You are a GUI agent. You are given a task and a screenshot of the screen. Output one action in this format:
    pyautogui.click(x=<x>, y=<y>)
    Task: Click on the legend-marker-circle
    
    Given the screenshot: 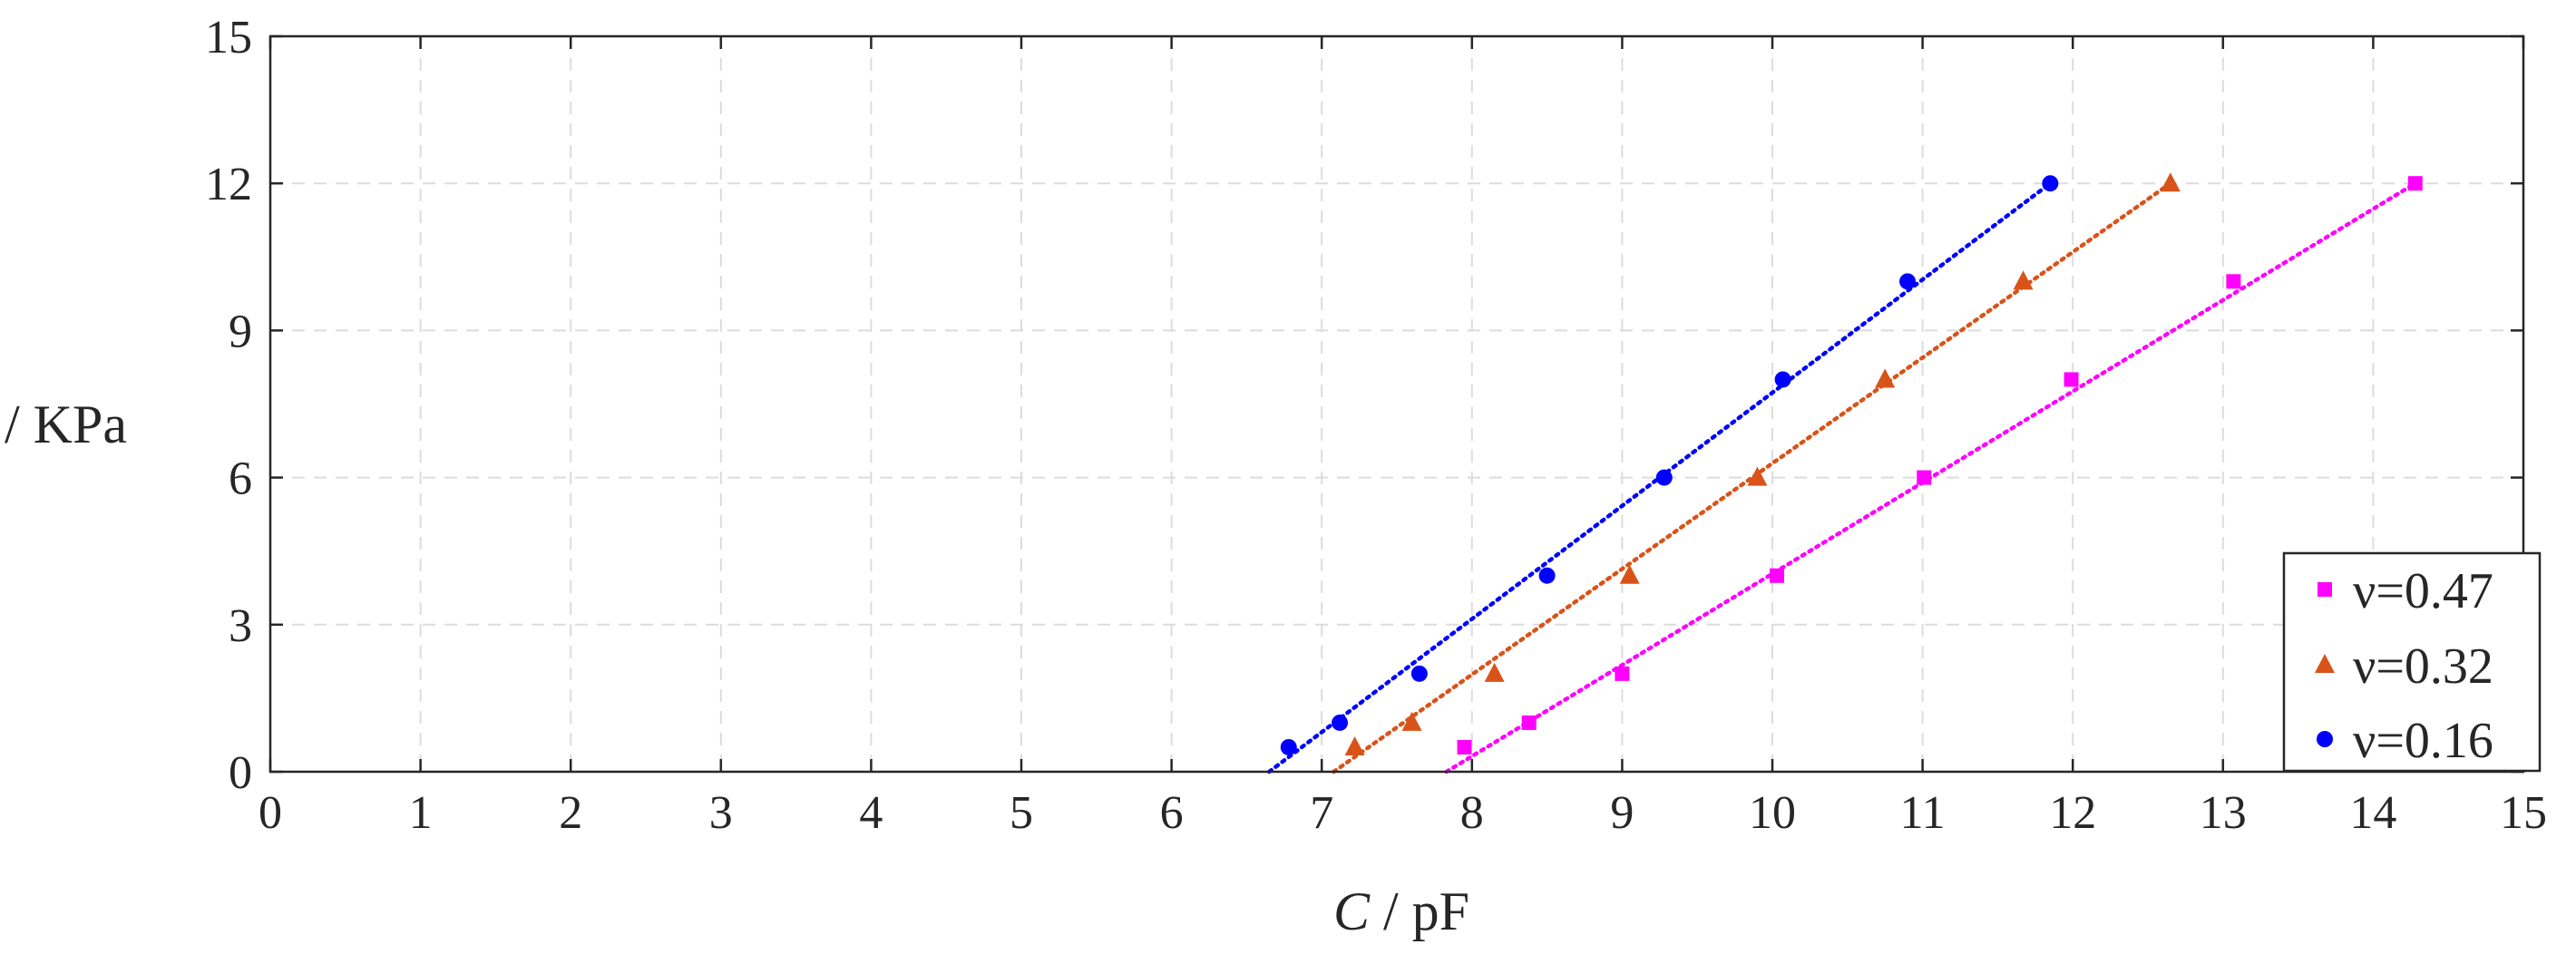 What is the action you would take?
    pyautogui.click(x=2325, y=739)
    